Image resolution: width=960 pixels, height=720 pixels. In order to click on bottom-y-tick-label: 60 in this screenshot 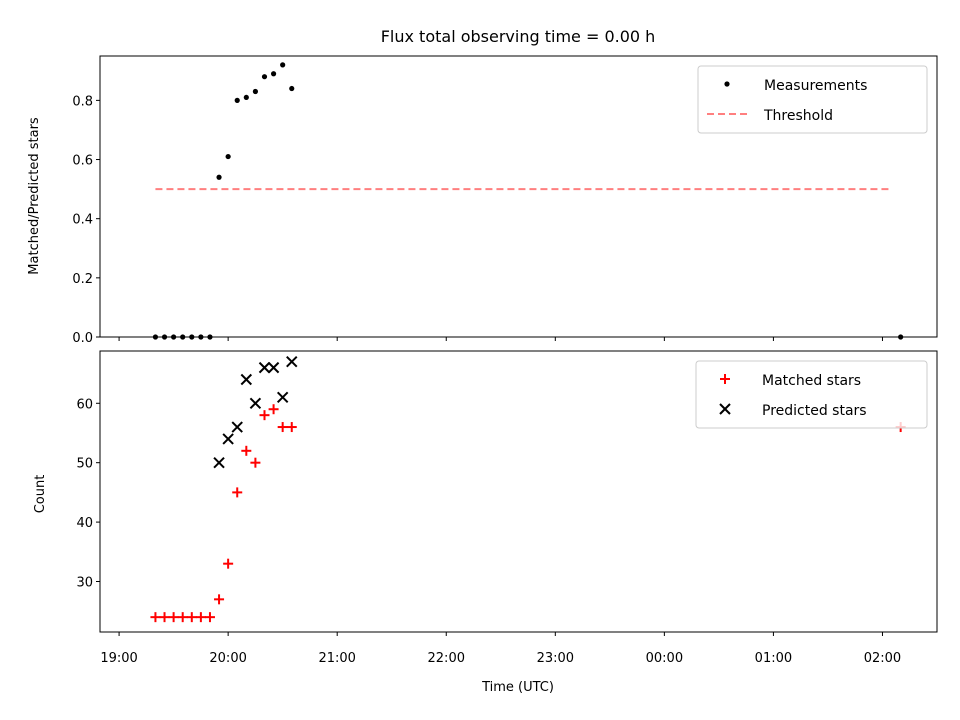, I will do `click(84, 404)`.